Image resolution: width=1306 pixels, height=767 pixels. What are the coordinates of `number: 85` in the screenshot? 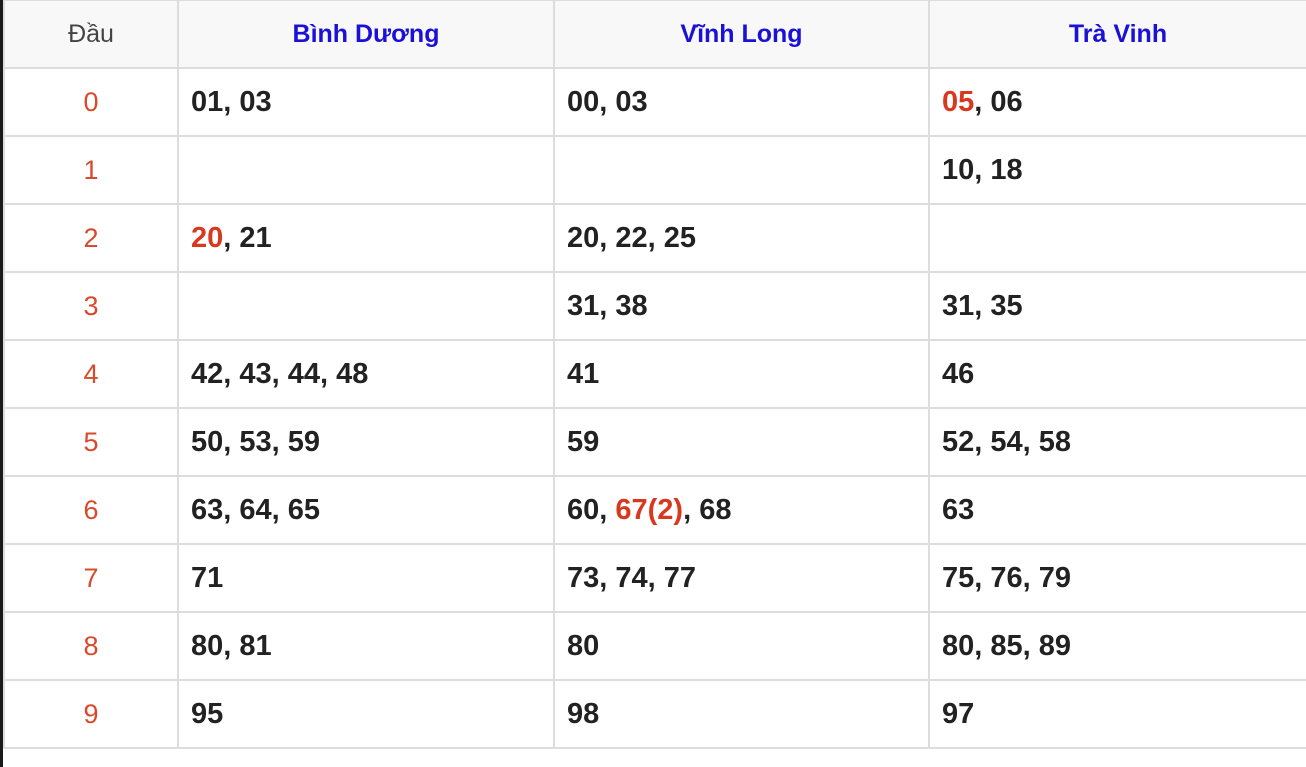 It's located at (1006, 645).